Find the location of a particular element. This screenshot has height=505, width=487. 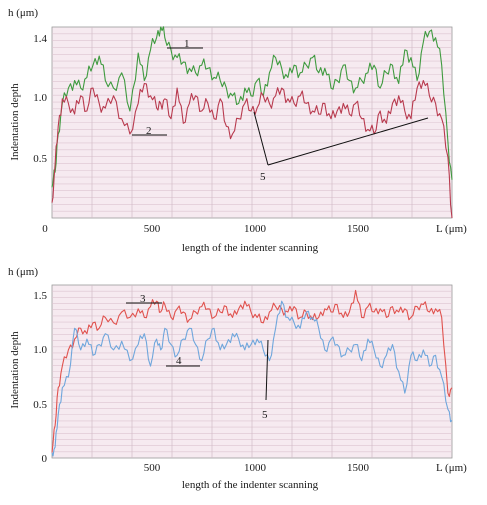

callout-label-2: 2 is located at coordinates (149, 131).